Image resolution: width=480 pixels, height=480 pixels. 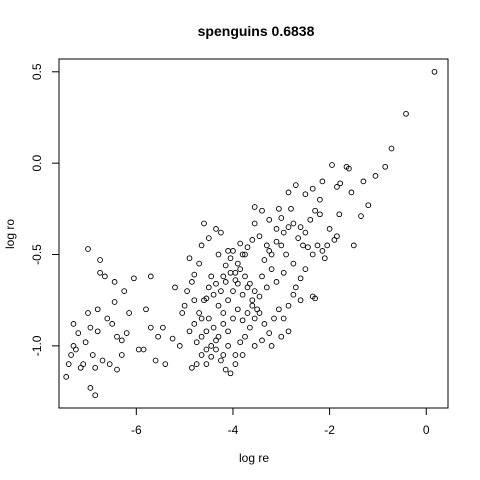 I want to click on y-tick-label: -1.0, so click(x=37, y=345).